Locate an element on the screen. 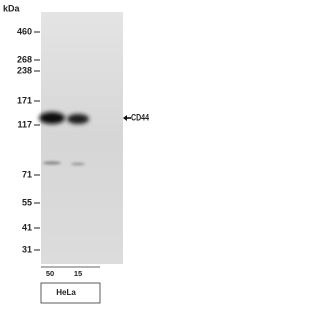 This screenshot has height=311, width=320. marker-label: 71 is located at coordinates (27, 174).